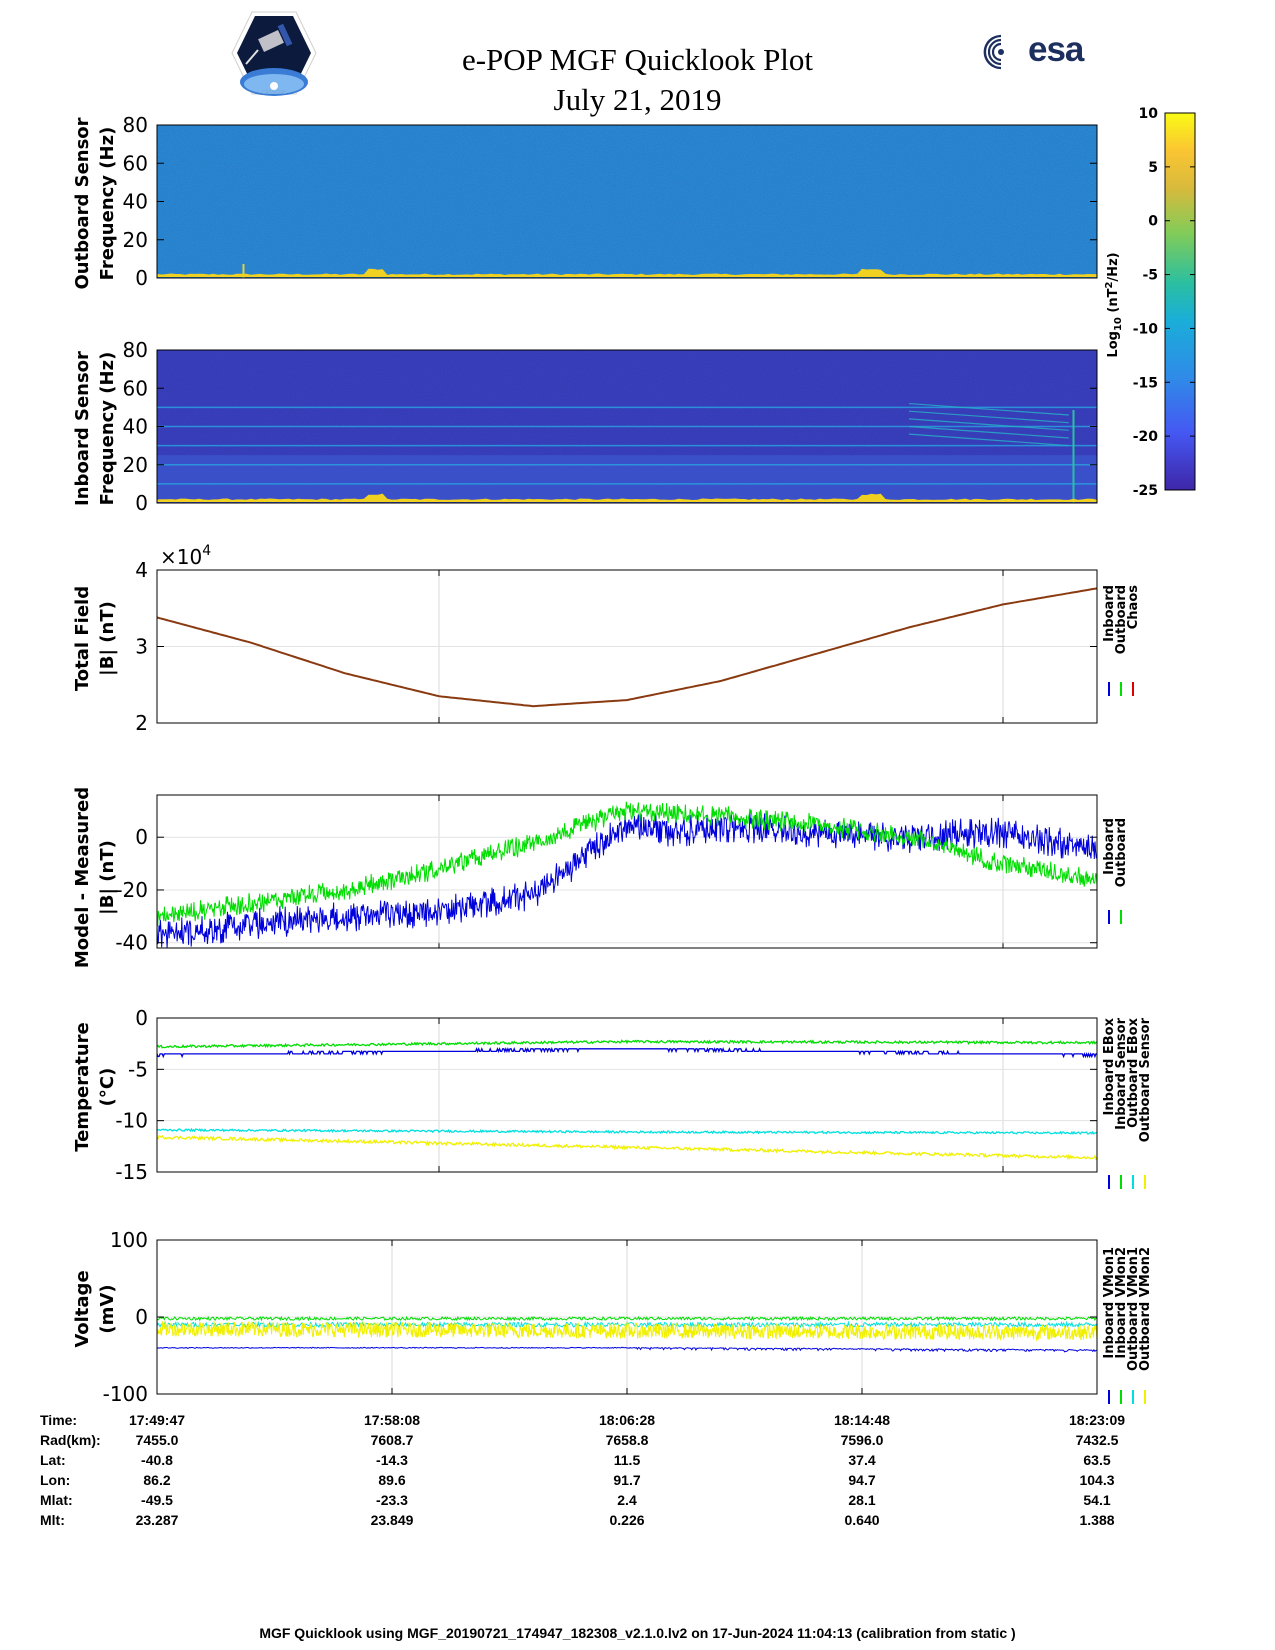  I want to click on outboard_spectrogram-y-label-line: Outboard Sensor, so click(82, 203).